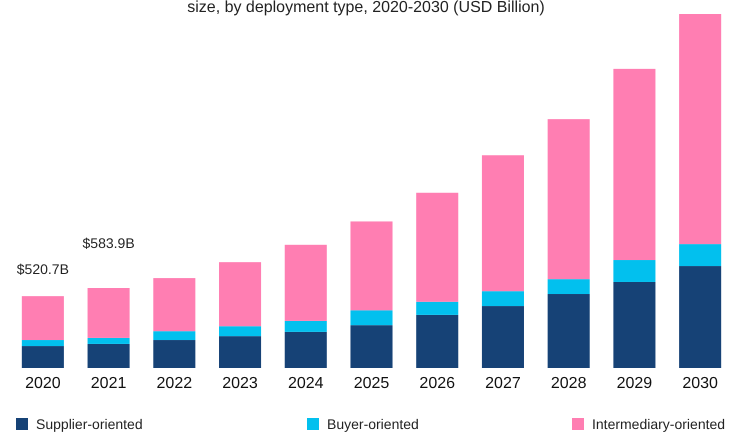  What do you see at coordinates (89, 424) in the screenshot?
I see `legend-label: Supplier-oriented` at bounding box center [89, 424].